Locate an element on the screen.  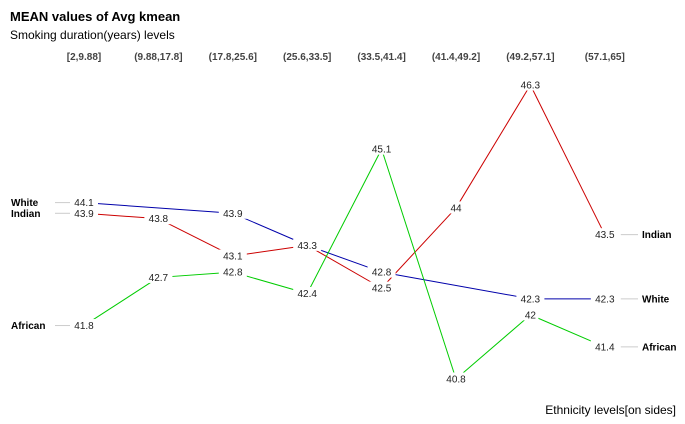
indian-value-label: 43.9 is located at coordinates (84, 214).